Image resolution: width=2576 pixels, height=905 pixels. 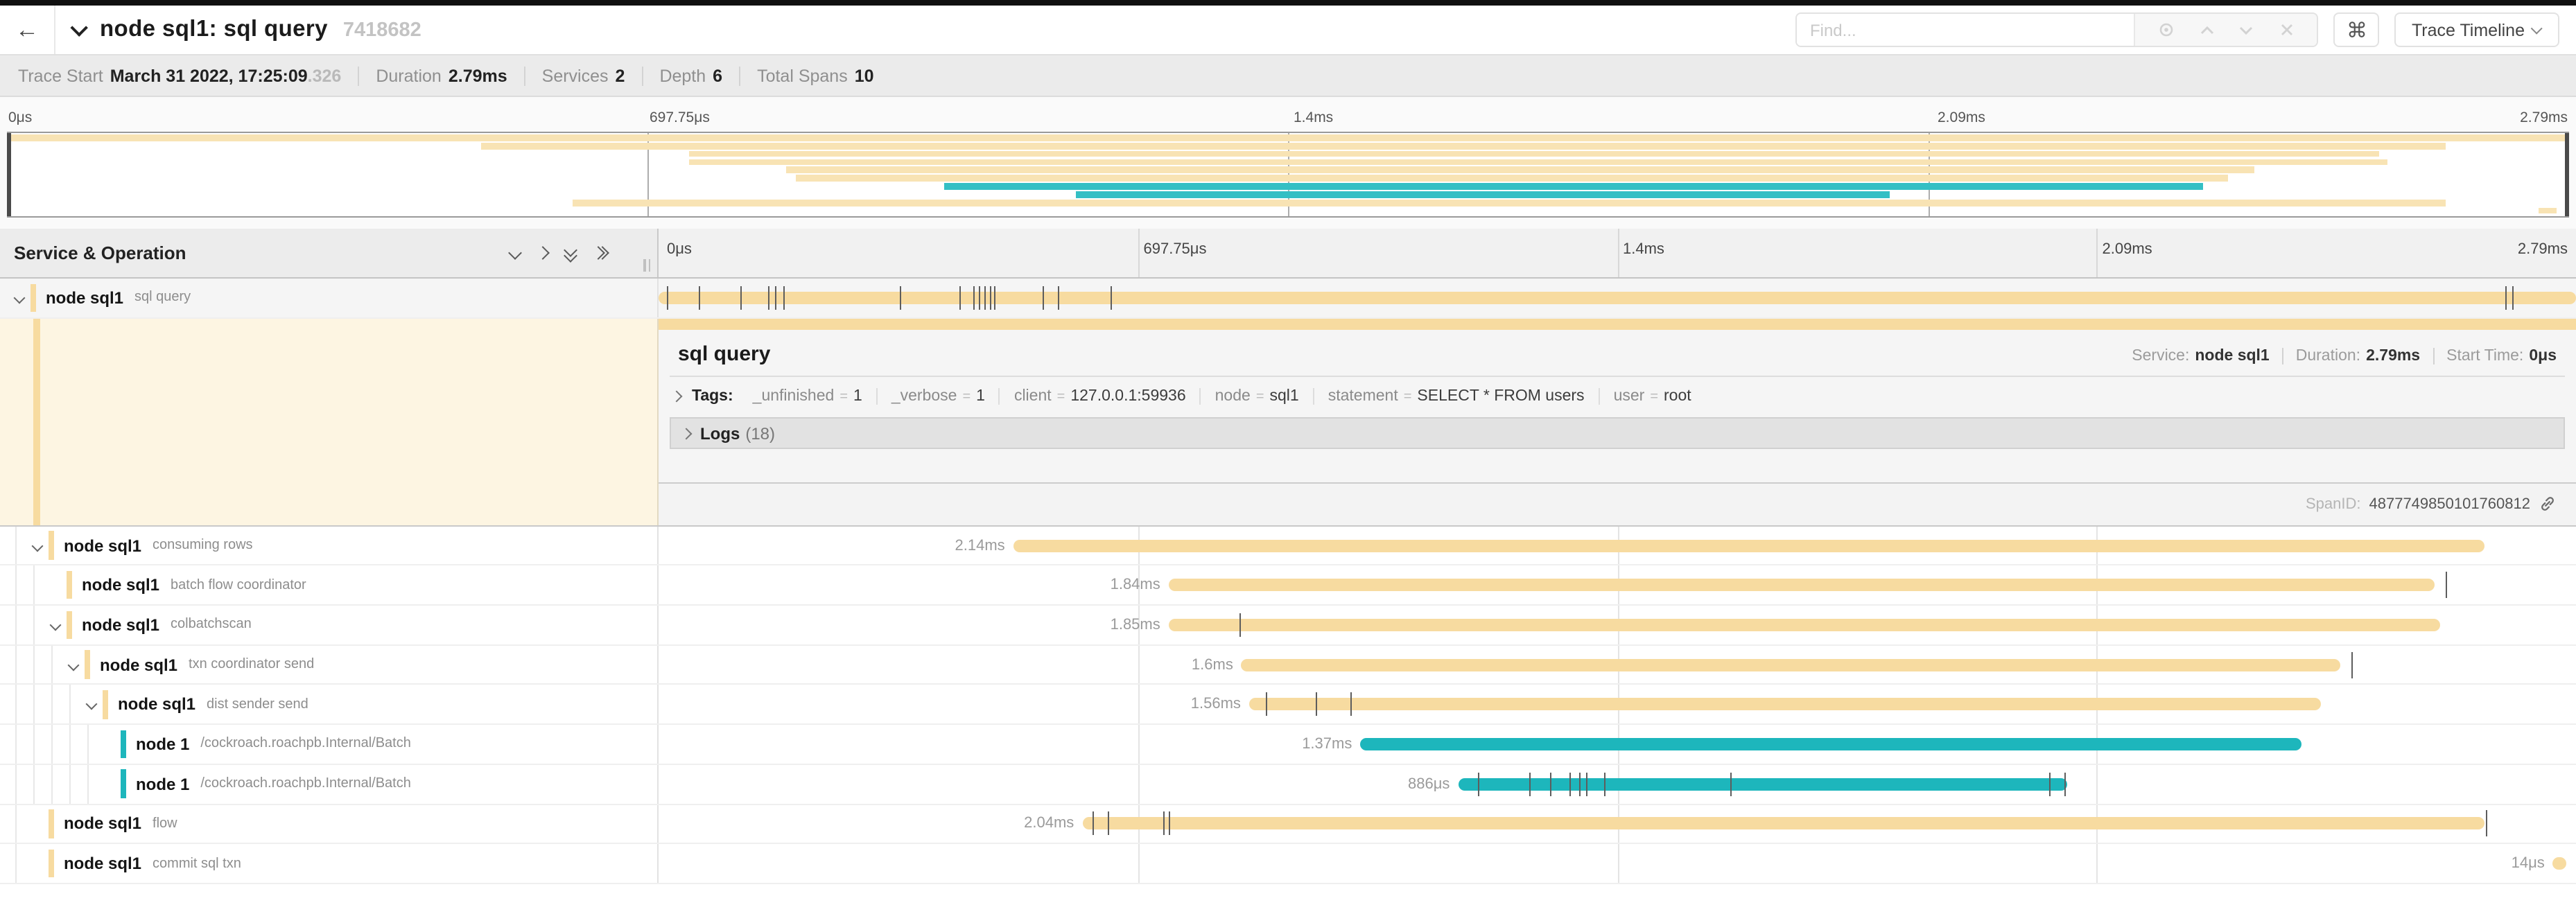 What do you see at coordinates (1256, 396) in the screenshot?
I see `tag-item: node = sql1` at bounding box center [1256, 396].